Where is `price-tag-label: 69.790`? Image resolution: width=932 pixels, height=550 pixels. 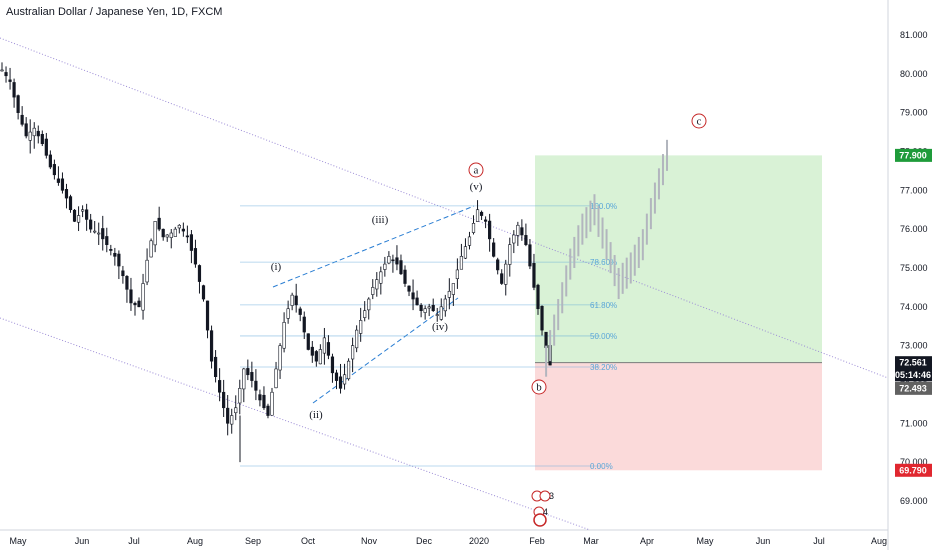 price-tag-label: 69.790 is located at coordinates (913, 470).